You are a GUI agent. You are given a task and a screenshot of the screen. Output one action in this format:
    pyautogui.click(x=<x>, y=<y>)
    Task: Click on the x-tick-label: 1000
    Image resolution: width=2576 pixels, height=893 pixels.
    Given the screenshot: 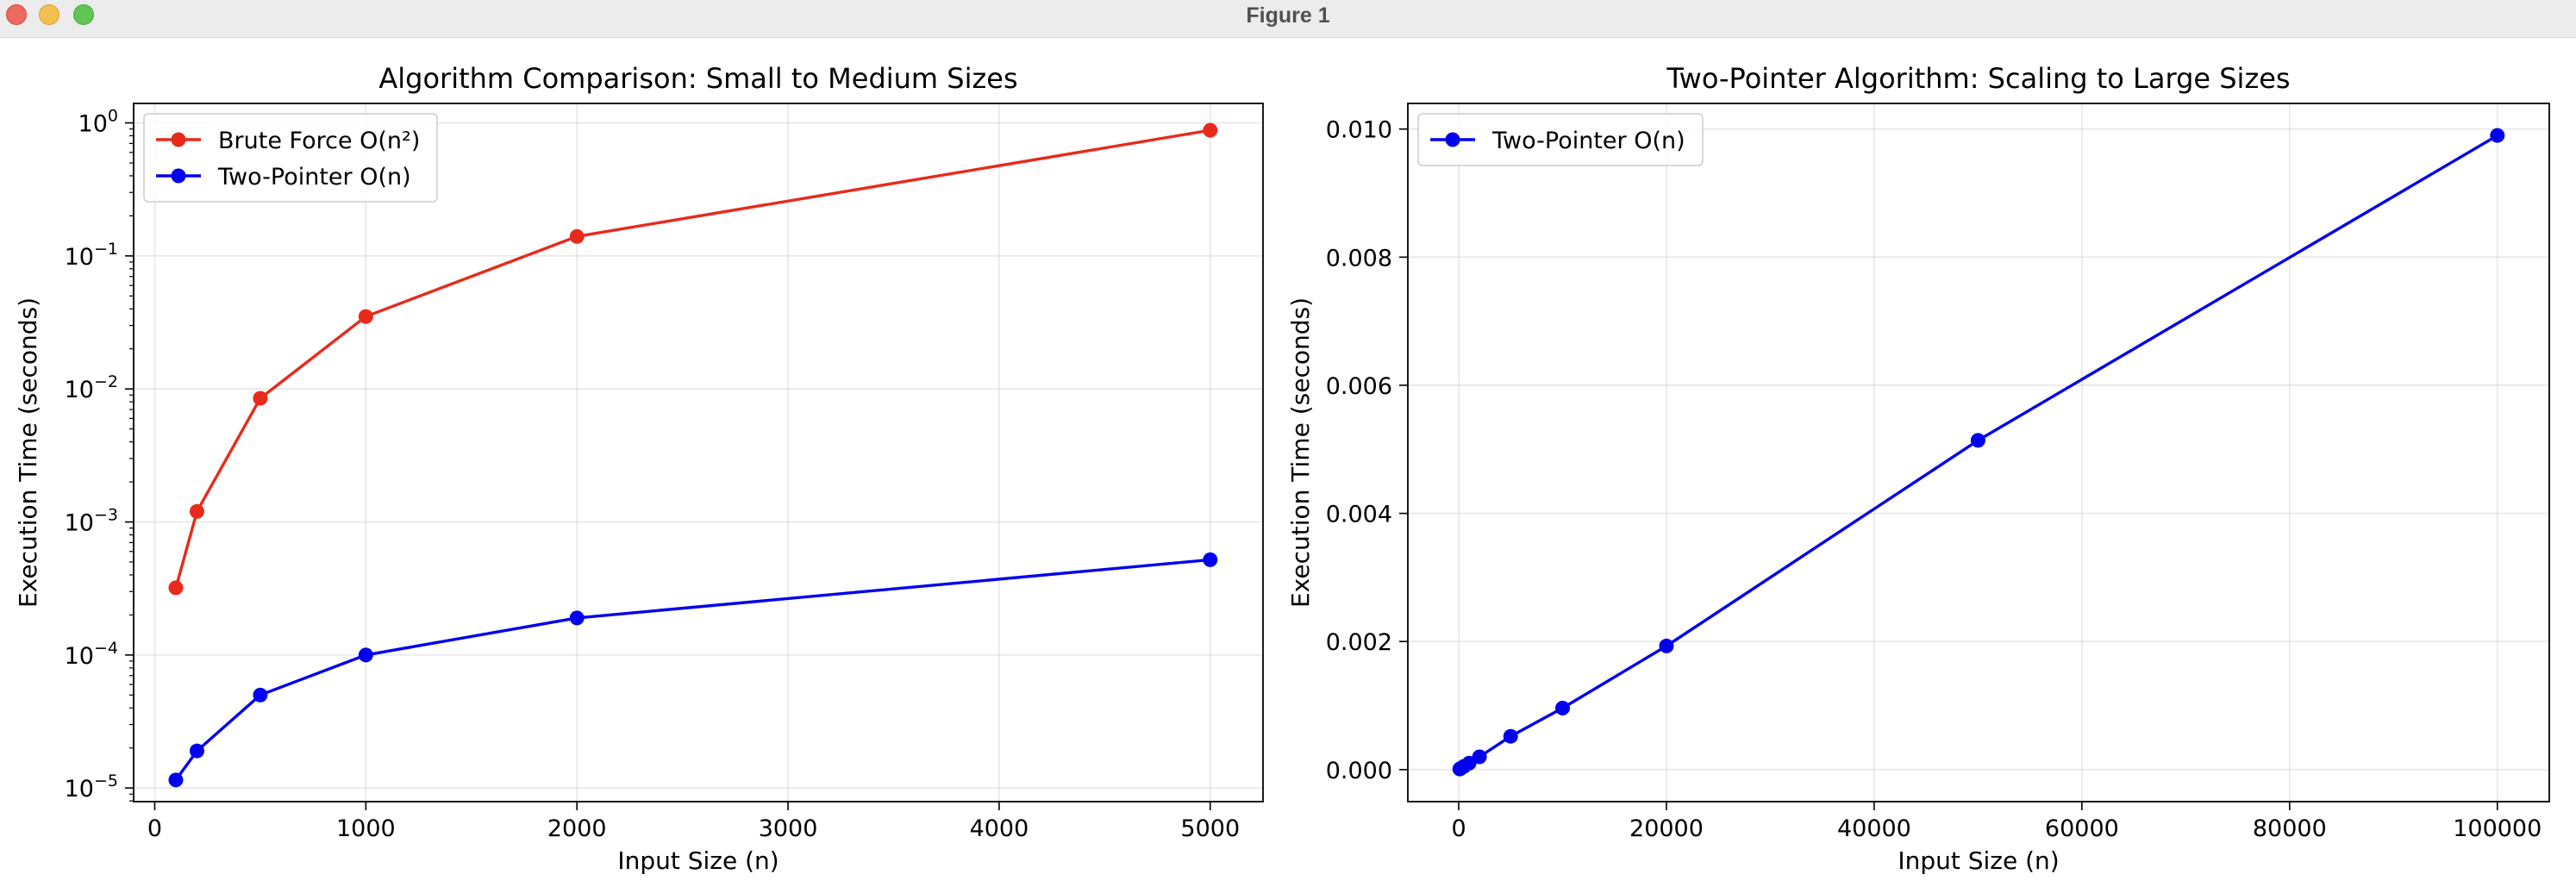 What is the action you would take?
    pyautogui.click(x=366, y=828)
    